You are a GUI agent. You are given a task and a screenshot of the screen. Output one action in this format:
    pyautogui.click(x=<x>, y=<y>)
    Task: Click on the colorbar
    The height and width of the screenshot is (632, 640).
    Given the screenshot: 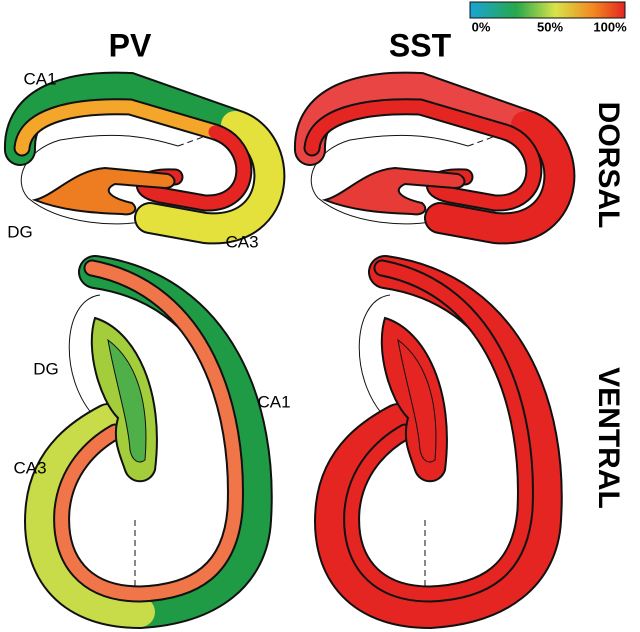 What is the action you would take?
    pyautogui.click(x=547, y=10)
    